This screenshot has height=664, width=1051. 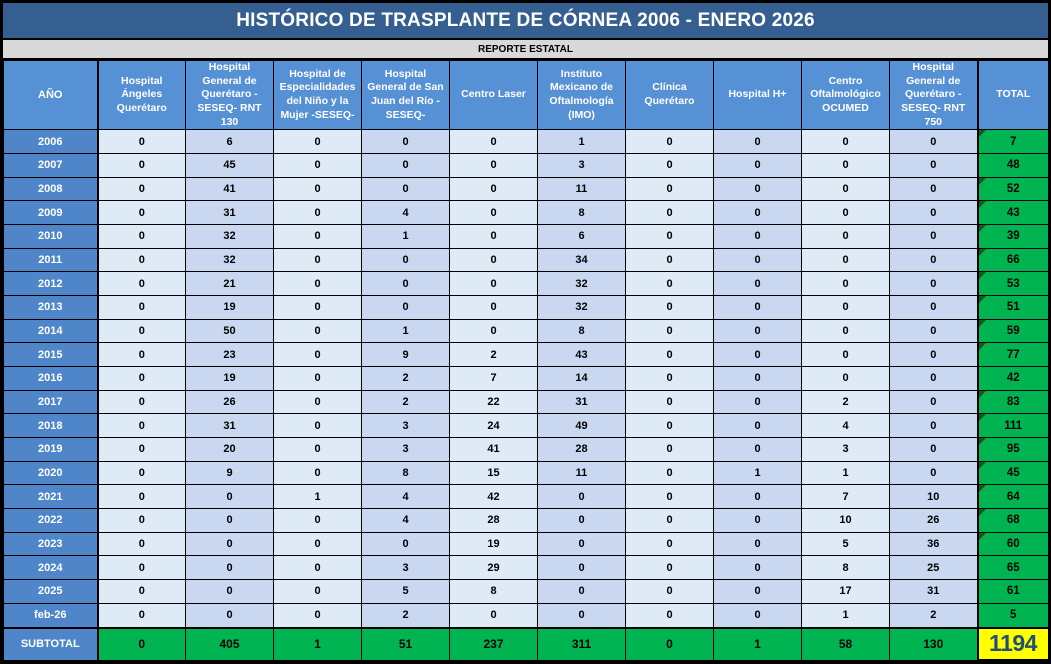 I want to click on row-total-cell: 51, so click(x=1012, y=307).